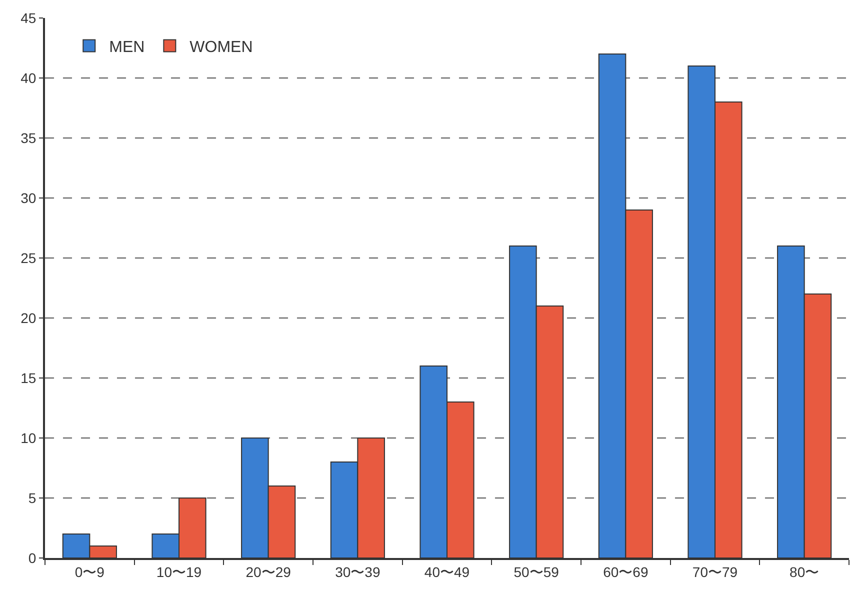  Describe the element at coordinates (28, 78) in the screenshot. I see `y-tick-label: 40` at that location.